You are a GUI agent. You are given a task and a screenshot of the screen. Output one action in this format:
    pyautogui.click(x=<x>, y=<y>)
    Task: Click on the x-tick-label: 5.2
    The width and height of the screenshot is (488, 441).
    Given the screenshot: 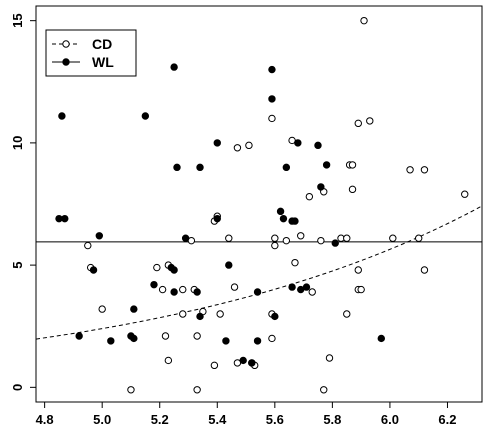 What is the action you would take?
    pyautogui.click(x=160, y=419)
    